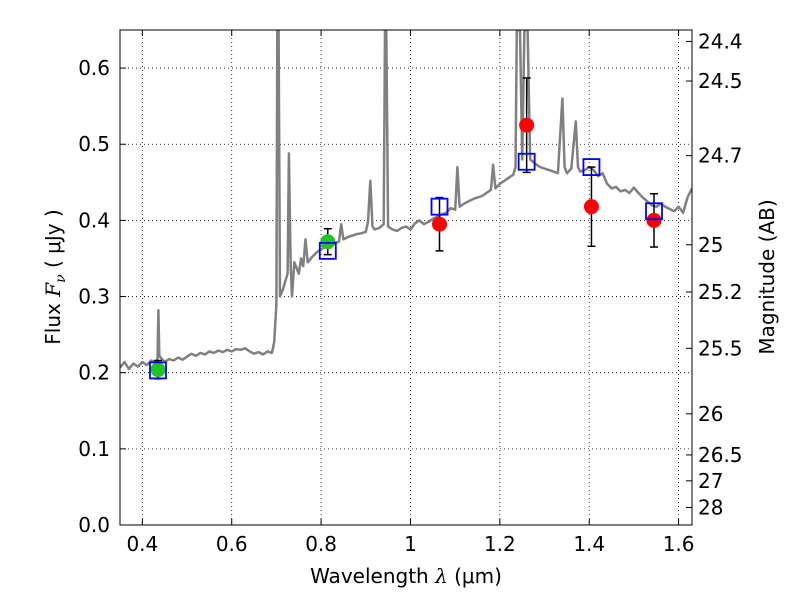 The height and width of the screenshot is (600, 800). What do you see at coordinates (94, 220) in the screenshot?
I see `y-tick-label: 0.4` at bounding box center [94, 220].